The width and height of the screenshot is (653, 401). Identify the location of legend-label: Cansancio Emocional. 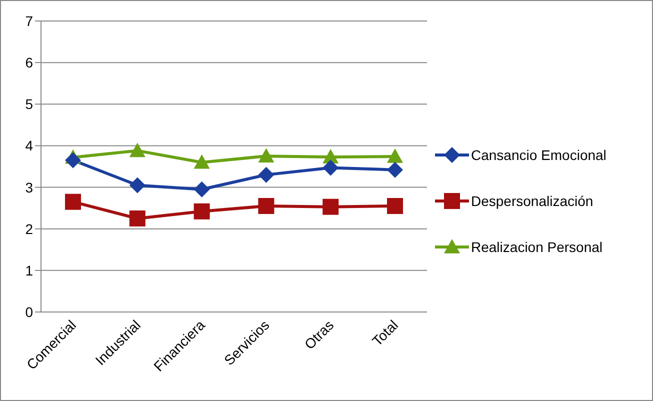
(538, 155).